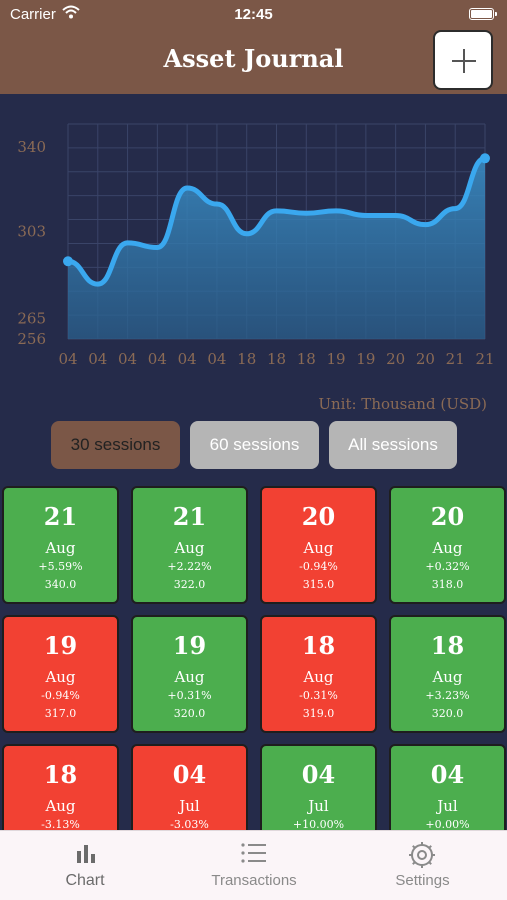 This screenshot has width=507, height=900. Describe the element at coordinates (189, 824) in the screenshot. I see `tile-change: -3.03%` at that location.